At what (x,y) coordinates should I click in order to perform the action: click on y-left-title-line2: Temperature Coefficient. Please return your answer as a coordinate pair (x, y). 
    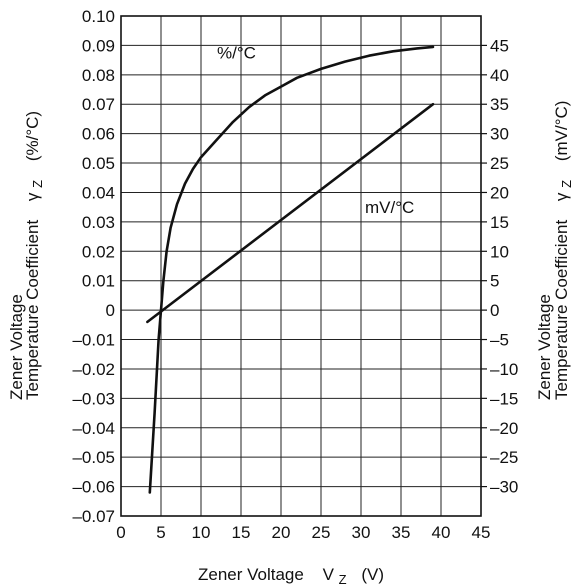
    Looking at the image, I should click on (32, 310).